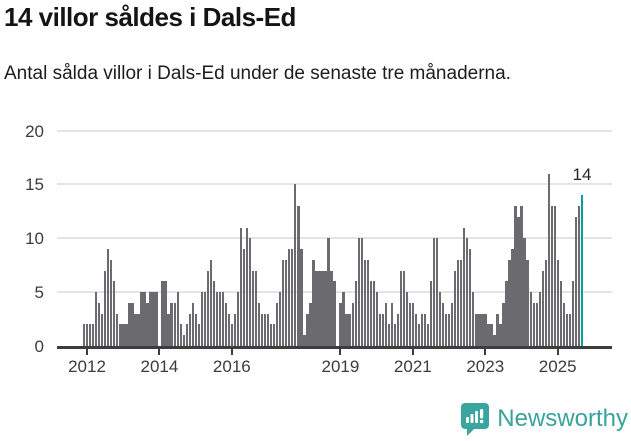 This screenshot has width=631, height=441. I want to click on y-tick-label: 5, so click(39, 293).